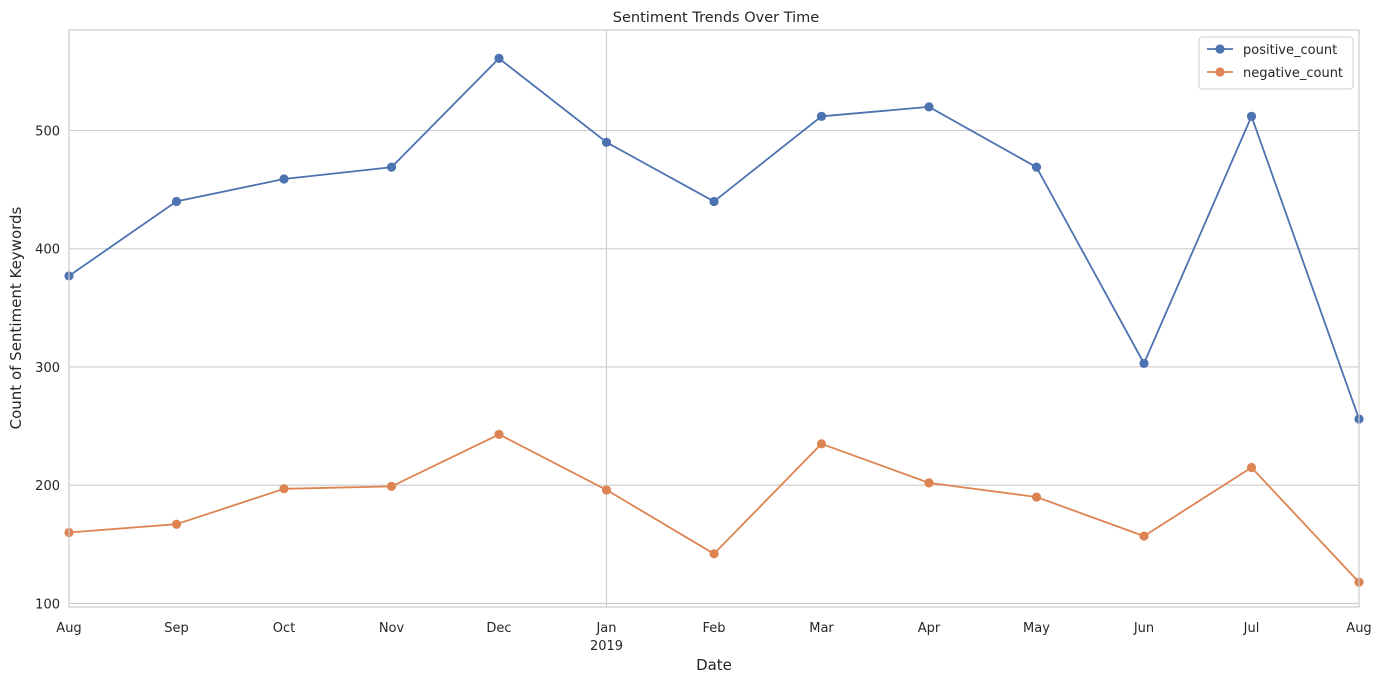  Describe the element at coordinates (47, 604) in the screenshot. I see `y-tick-label: 100` at that location.